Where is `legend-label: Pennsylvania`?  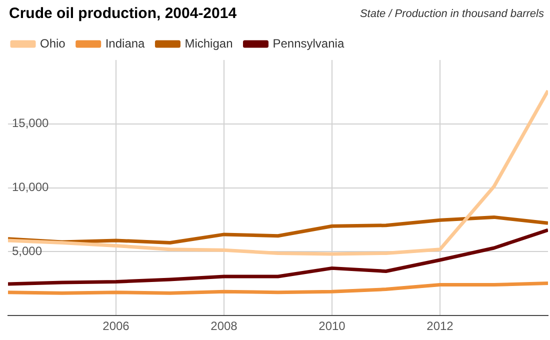
legend-label: Pennsylvania is located at coordinates (308, 43).